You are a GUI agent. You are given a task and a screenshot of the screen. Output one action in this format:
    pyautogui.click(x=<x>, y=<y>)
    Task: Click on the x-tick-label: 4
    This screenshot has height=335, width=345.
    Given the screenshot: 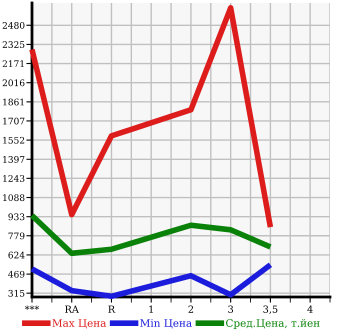 What is the action you would take?
    pyautogui.click(x=310, y=309)
    